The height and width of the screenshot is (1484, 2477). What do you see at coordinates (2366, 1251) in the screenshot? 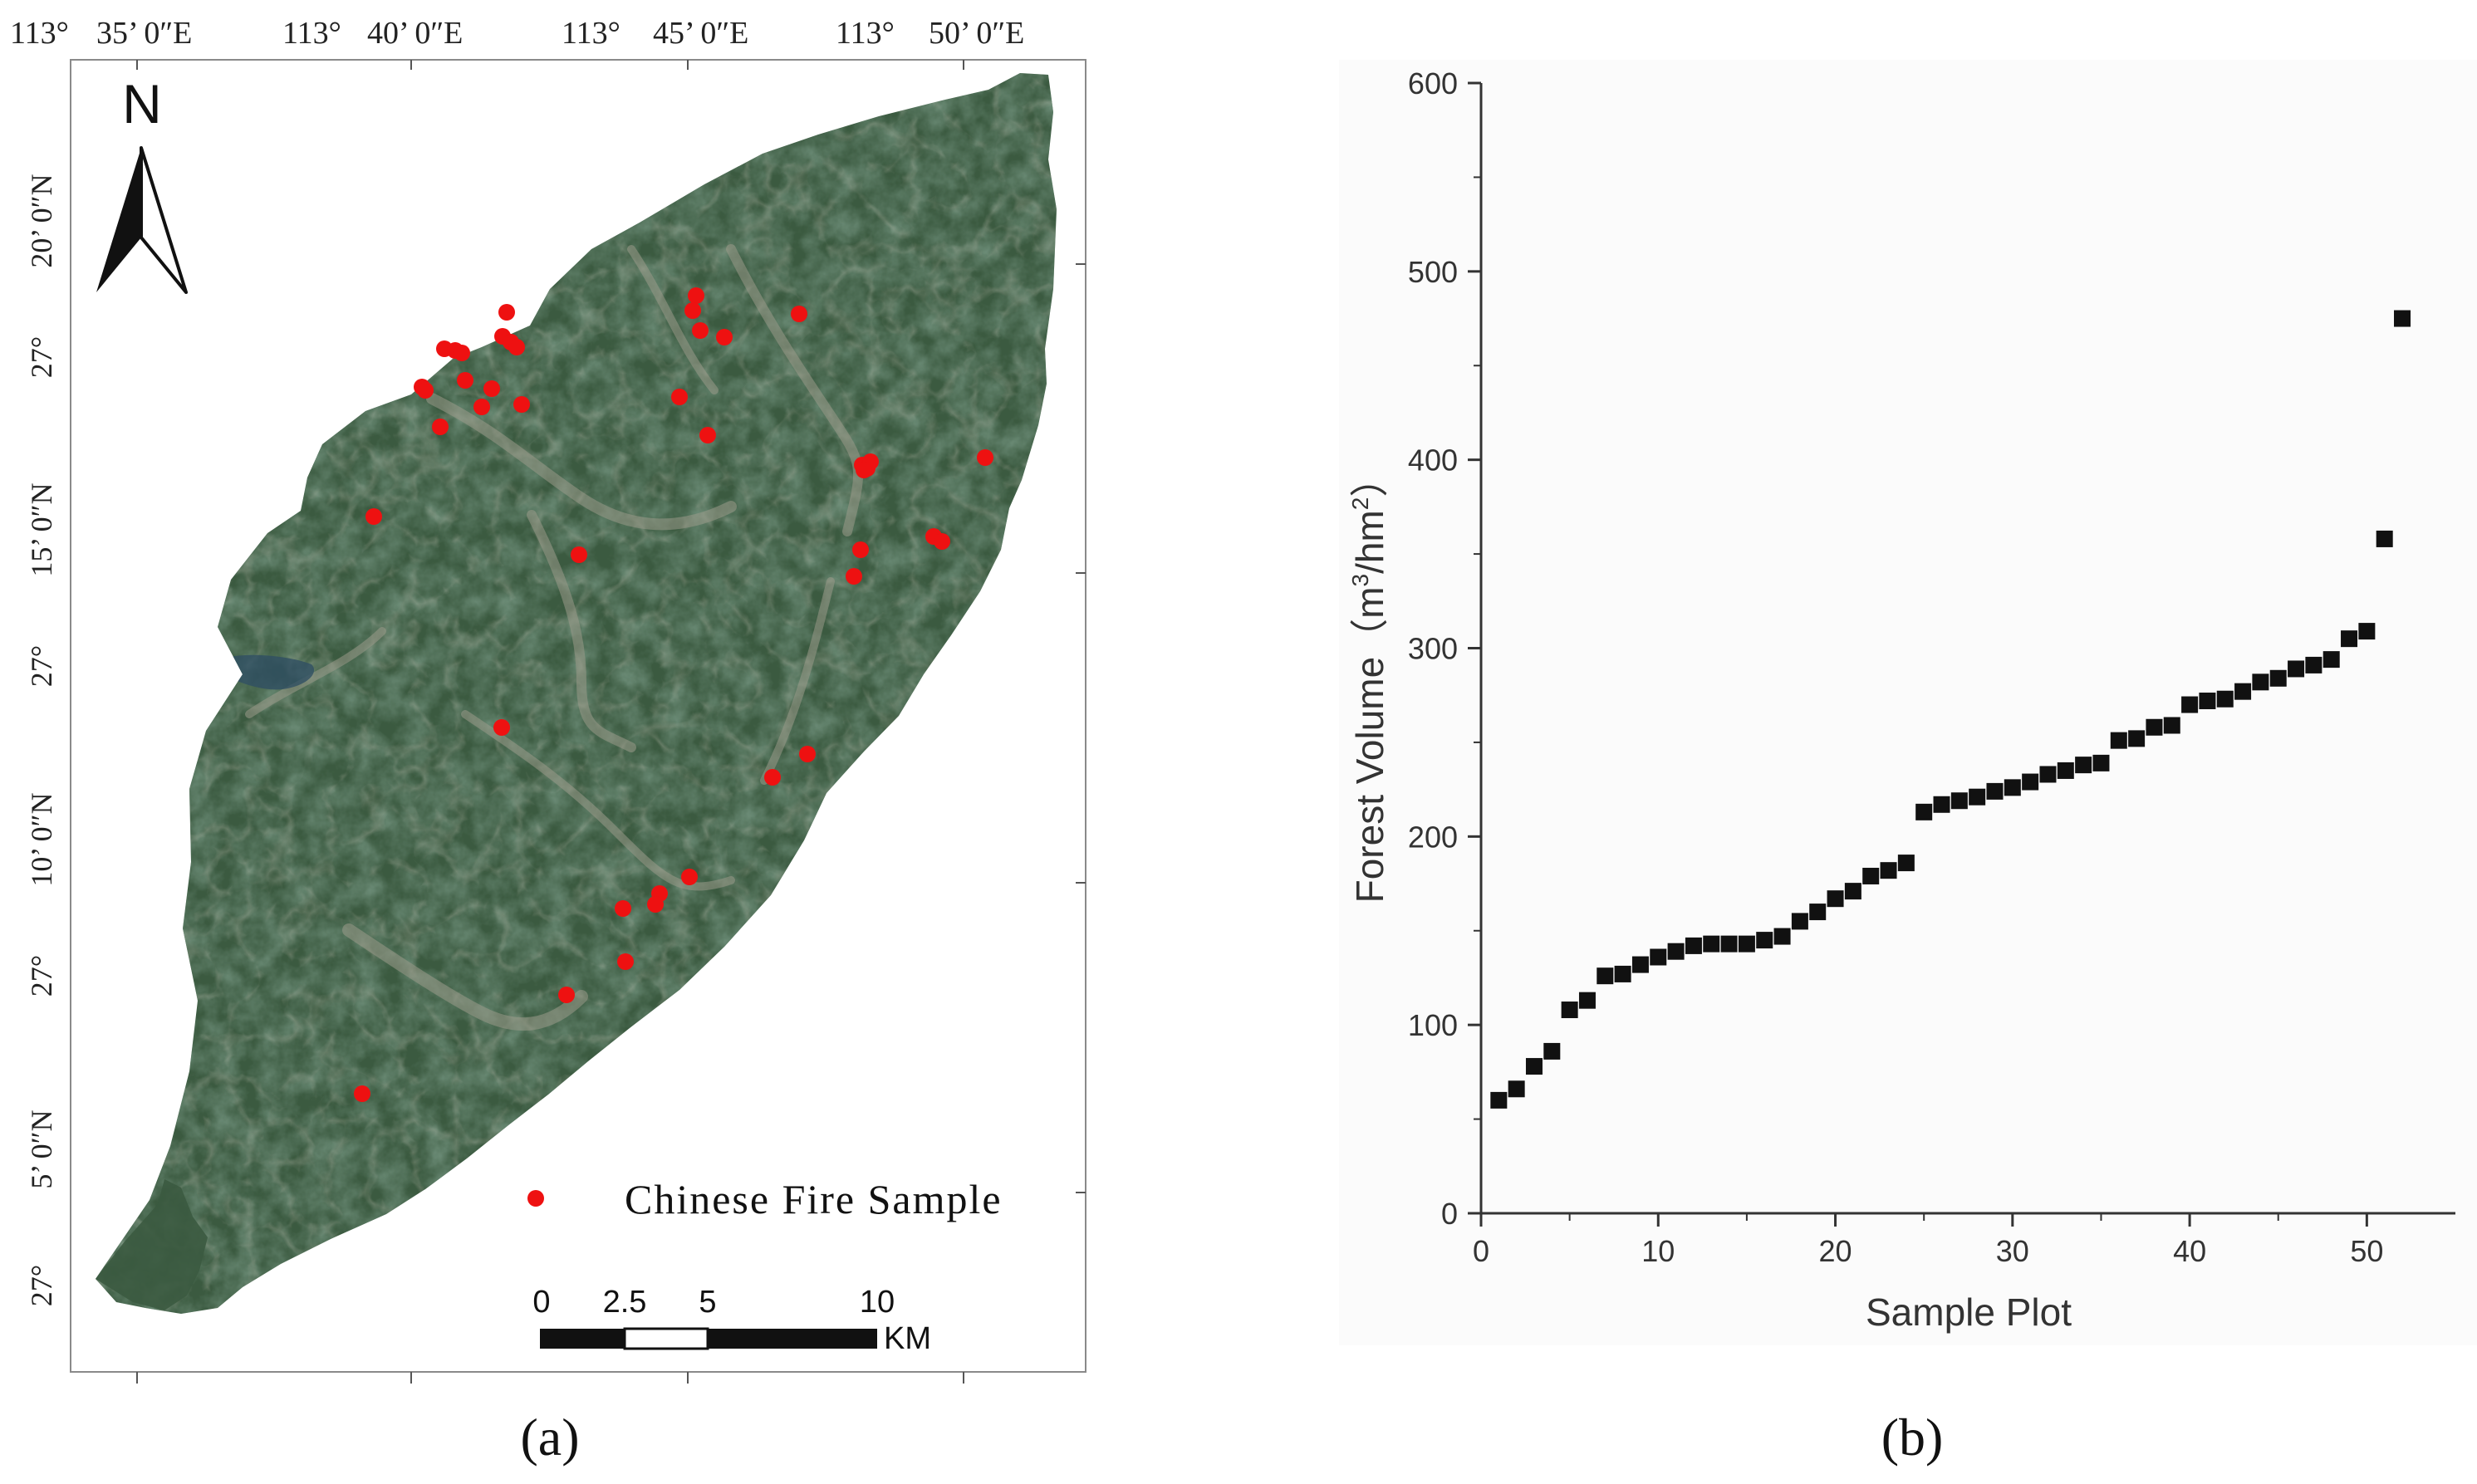
I see `x-tick-label: 50` at bounding box center [2366, 1251].